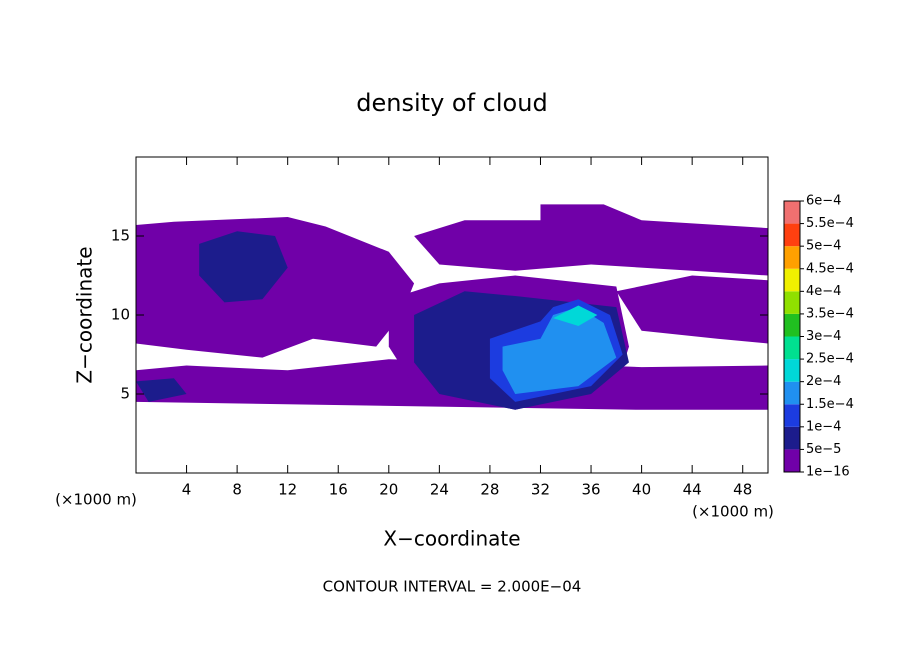  What do you see at coordinates (823, 336) in the screenshot?
I see `colorbar-label: 3e−4` at bounding box center [823, 336].